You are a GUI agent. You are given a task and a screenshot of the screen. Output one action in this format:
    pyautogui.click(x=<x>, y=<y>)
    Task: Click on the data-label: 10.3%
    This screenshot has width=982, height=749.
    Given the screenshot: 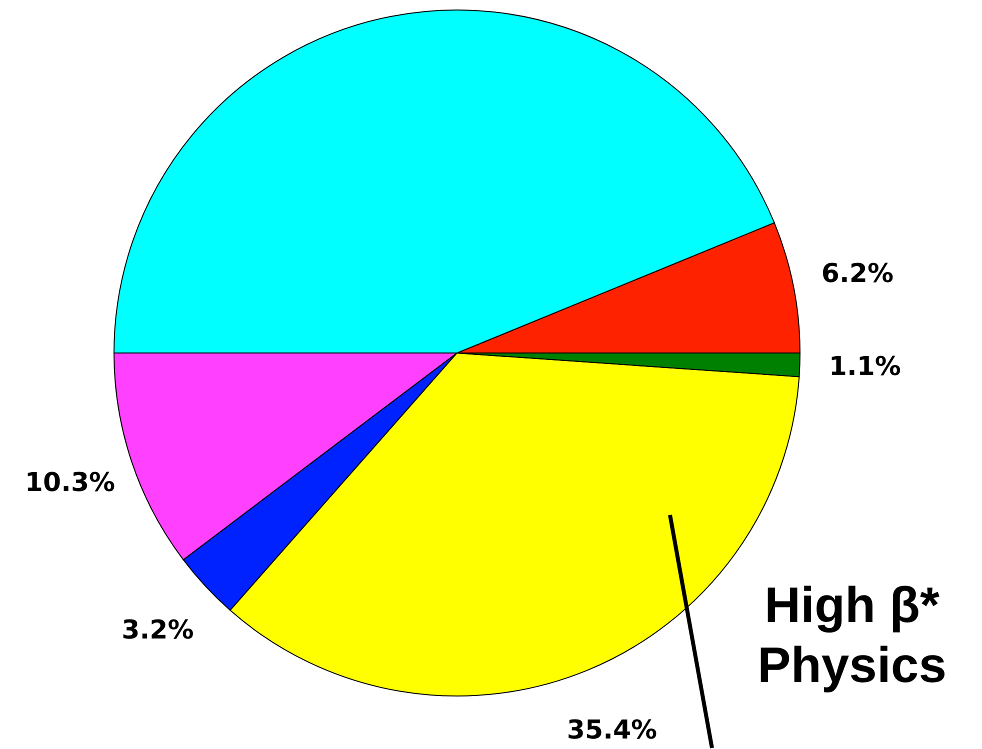 What is the action you would take?
    pyautogui.click(x=70, y=483)
    